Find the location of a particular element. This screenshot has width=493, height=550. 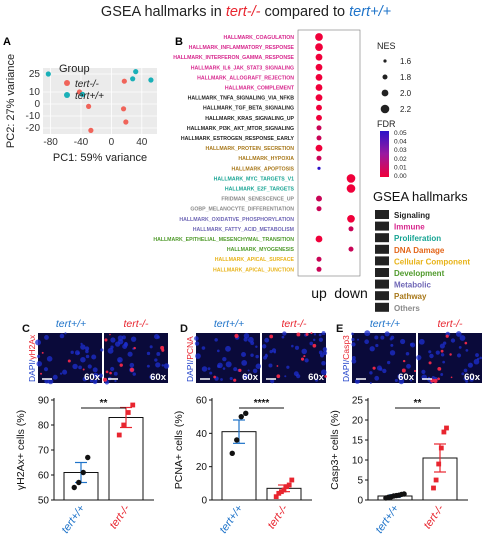

nes-legend-value: 1.8 is located at coordinates (406, 77).